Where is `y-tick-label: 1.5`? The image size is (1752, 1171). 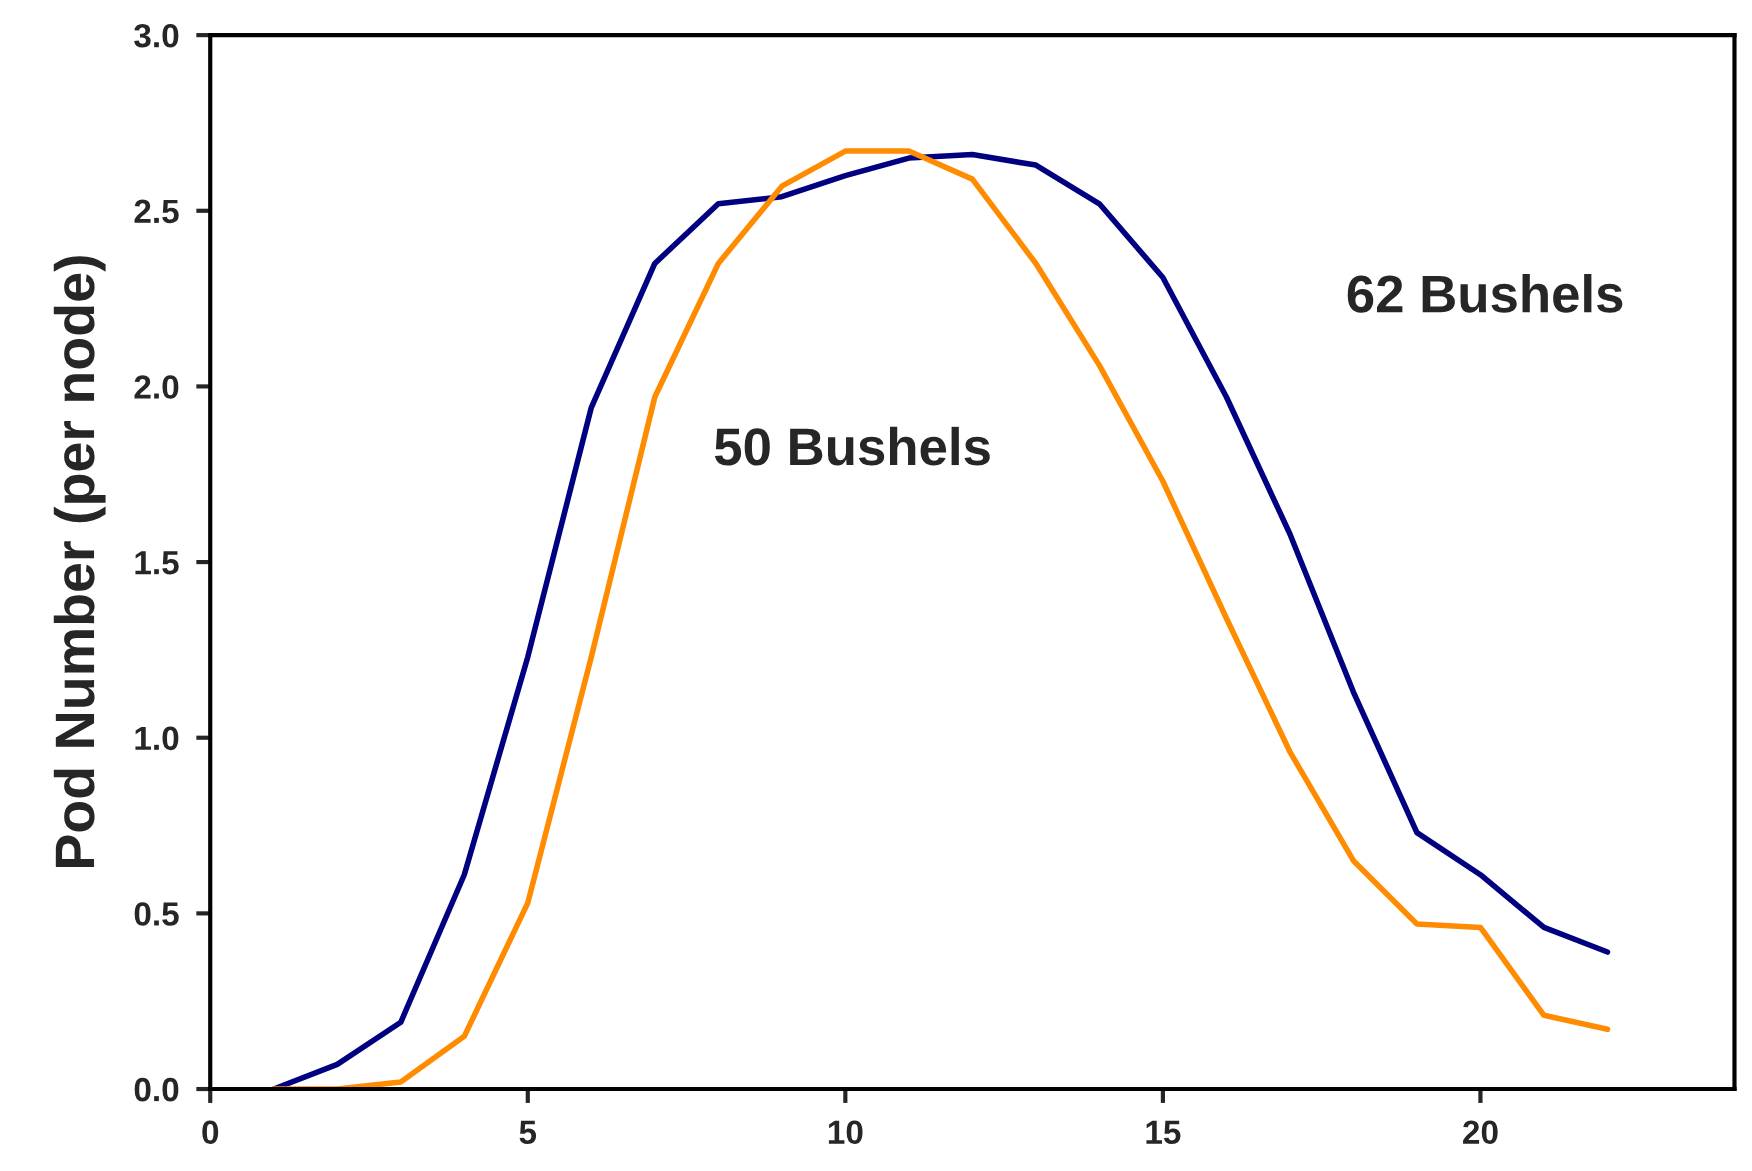 y-tick-label: 1.5 is located at coordinates (157, 563).